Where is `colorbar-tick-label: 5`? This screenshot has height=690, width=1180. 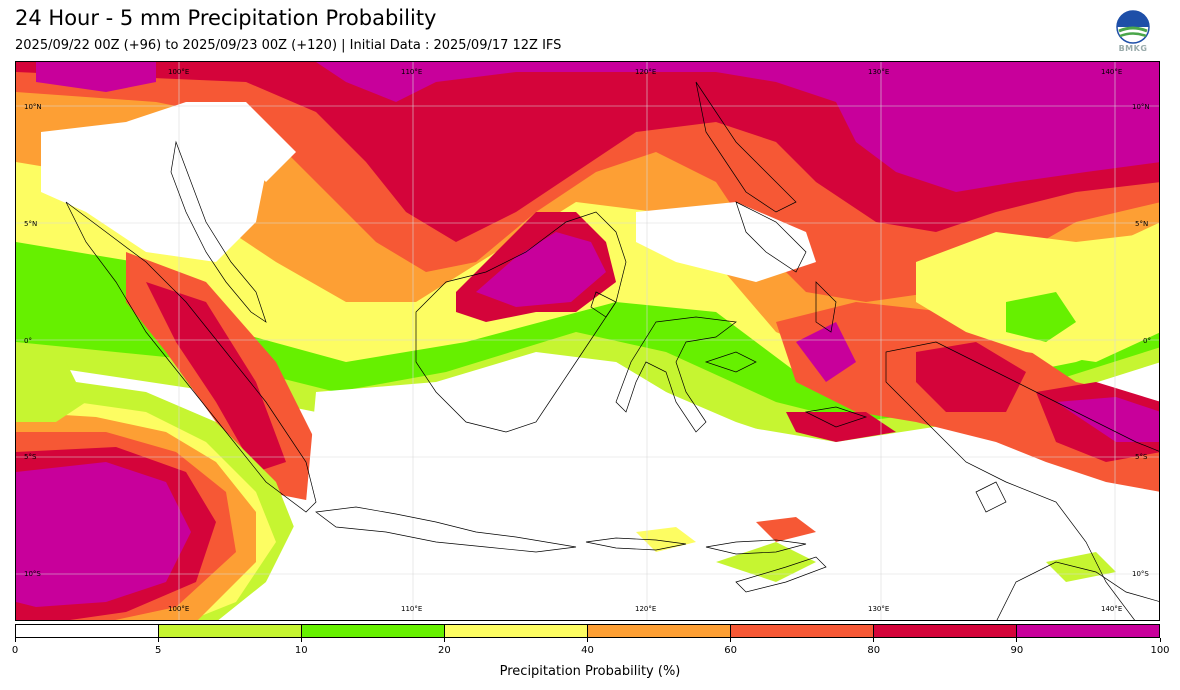 colorbar-tick-label: 5 is located at coordinates (158, 650).